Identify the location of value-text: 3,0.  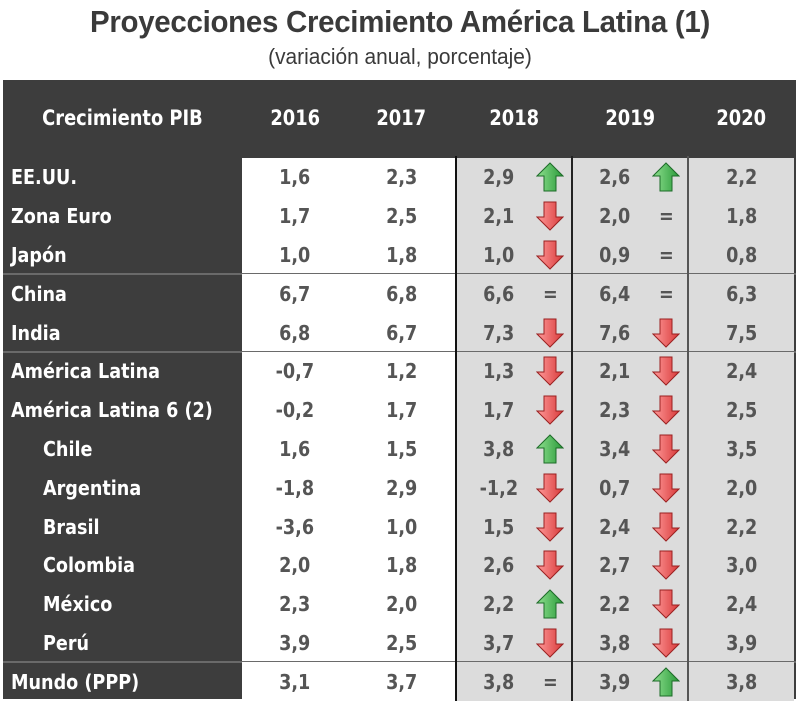
(741, 565).